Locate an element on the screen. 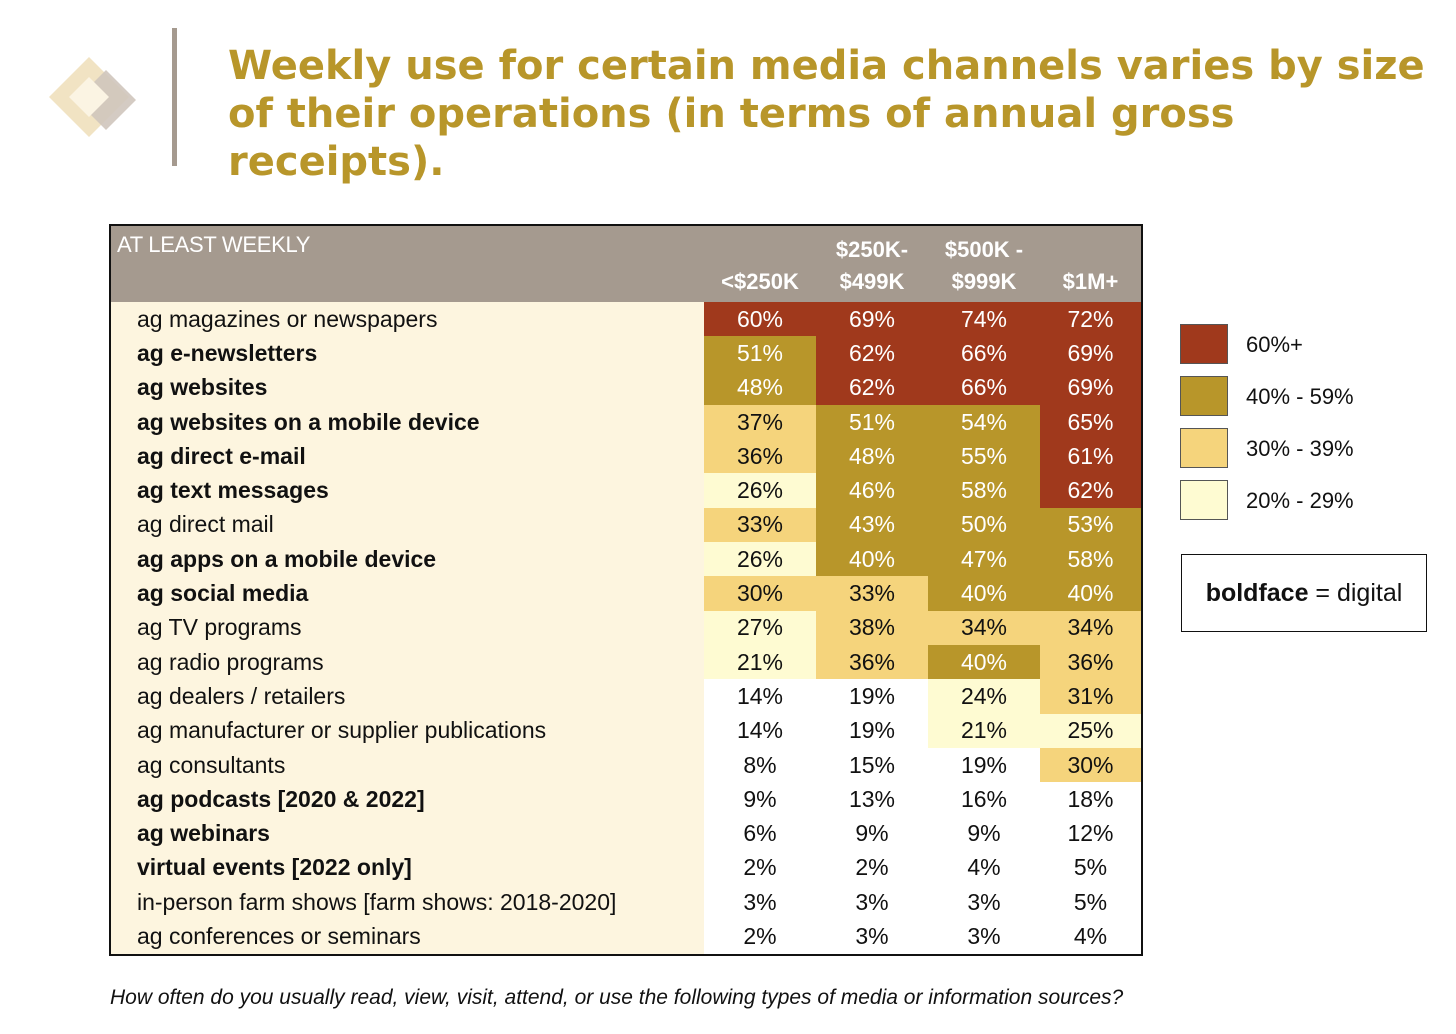 This screenshot has width=1456, height=1034. row-label: ag websites on a mobile device is located at coordinates (407, 422).